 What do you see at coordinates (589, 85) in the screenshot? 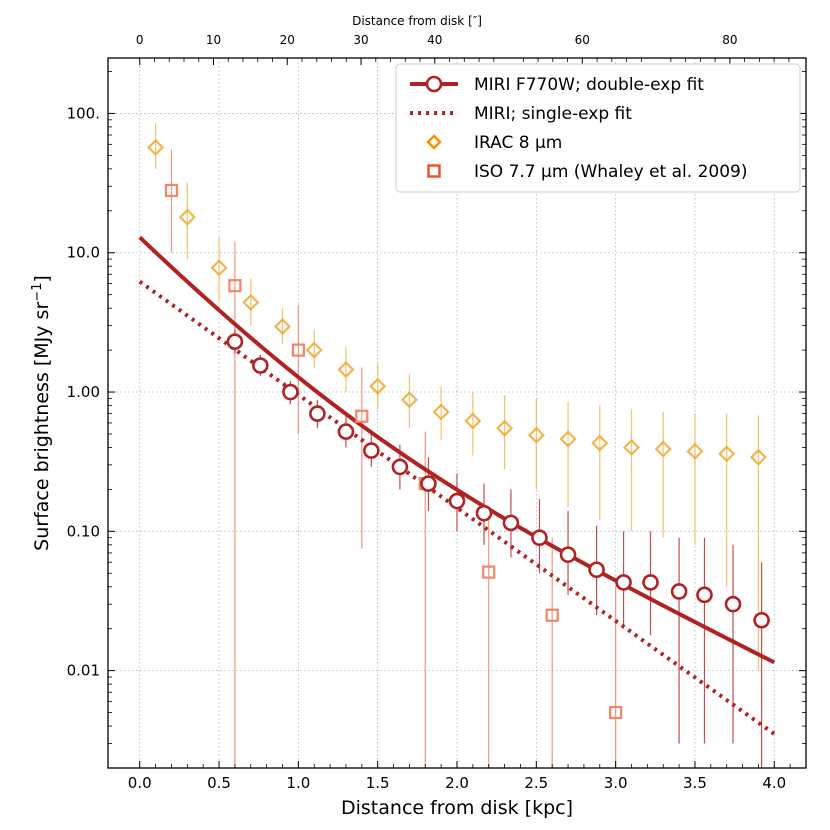
I see `legend-label: MIRI F770W; double-exp fit` at bounding box center [589, 85].